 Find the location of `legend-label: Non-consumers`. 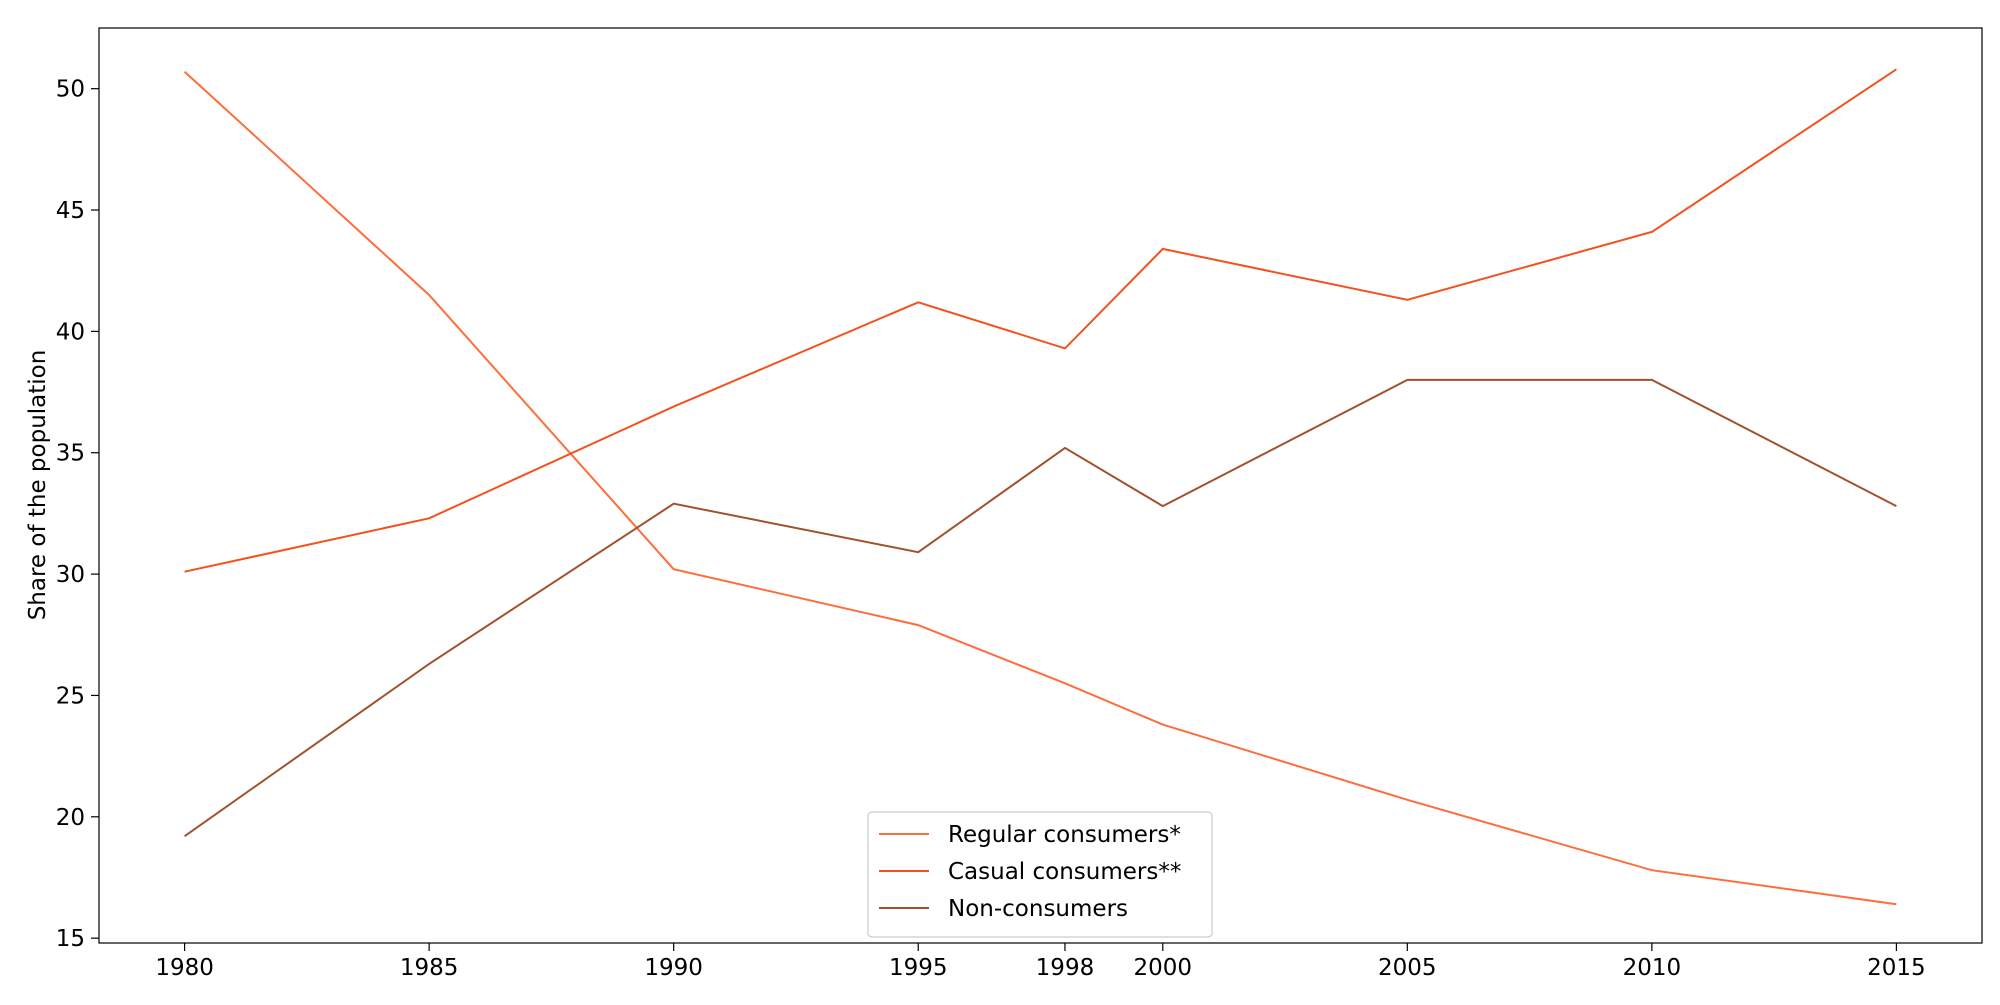

legend-label: Non-consumers is located at coordinates (1038, 909).